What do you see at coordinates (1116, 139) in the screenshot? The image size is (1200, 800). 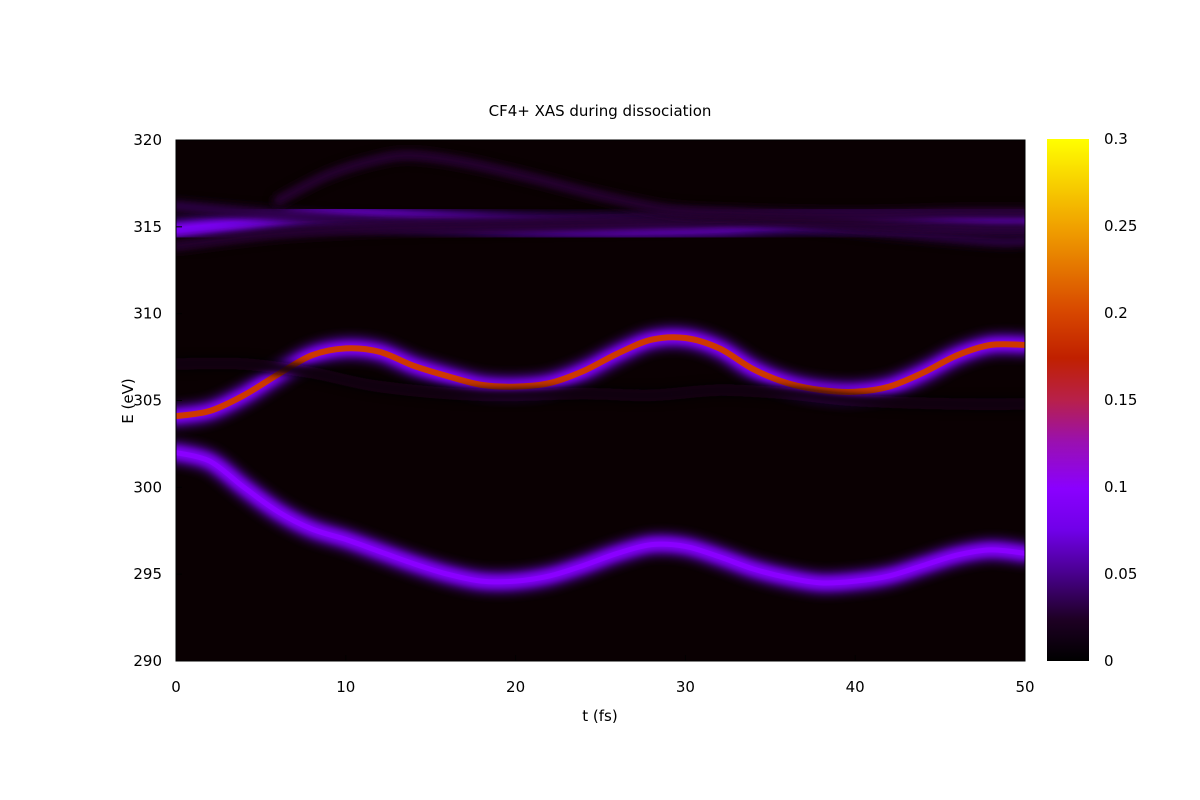 I see `colorbar-tick-label: 0.3` at bounding box center [1116, 139].